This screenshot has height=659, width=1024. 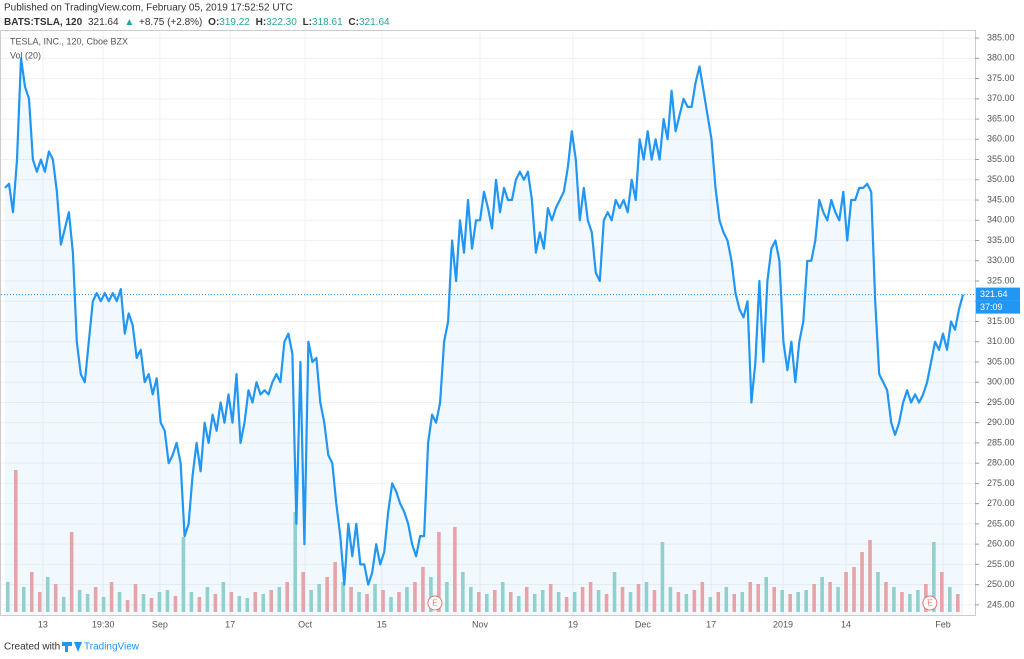 What do you see at coordinates (1001, 584) in the screenshot?
I see `y-tick-label: 250.00` at bounding box center [1001, 584].